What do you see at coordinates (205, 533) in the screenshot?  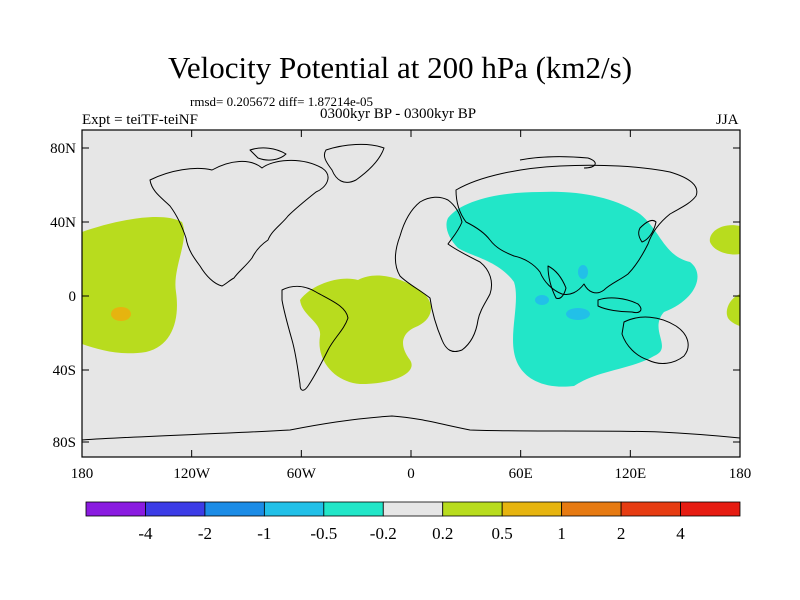 I see `colorbar-label: -2` at bounding box center [205, 533].